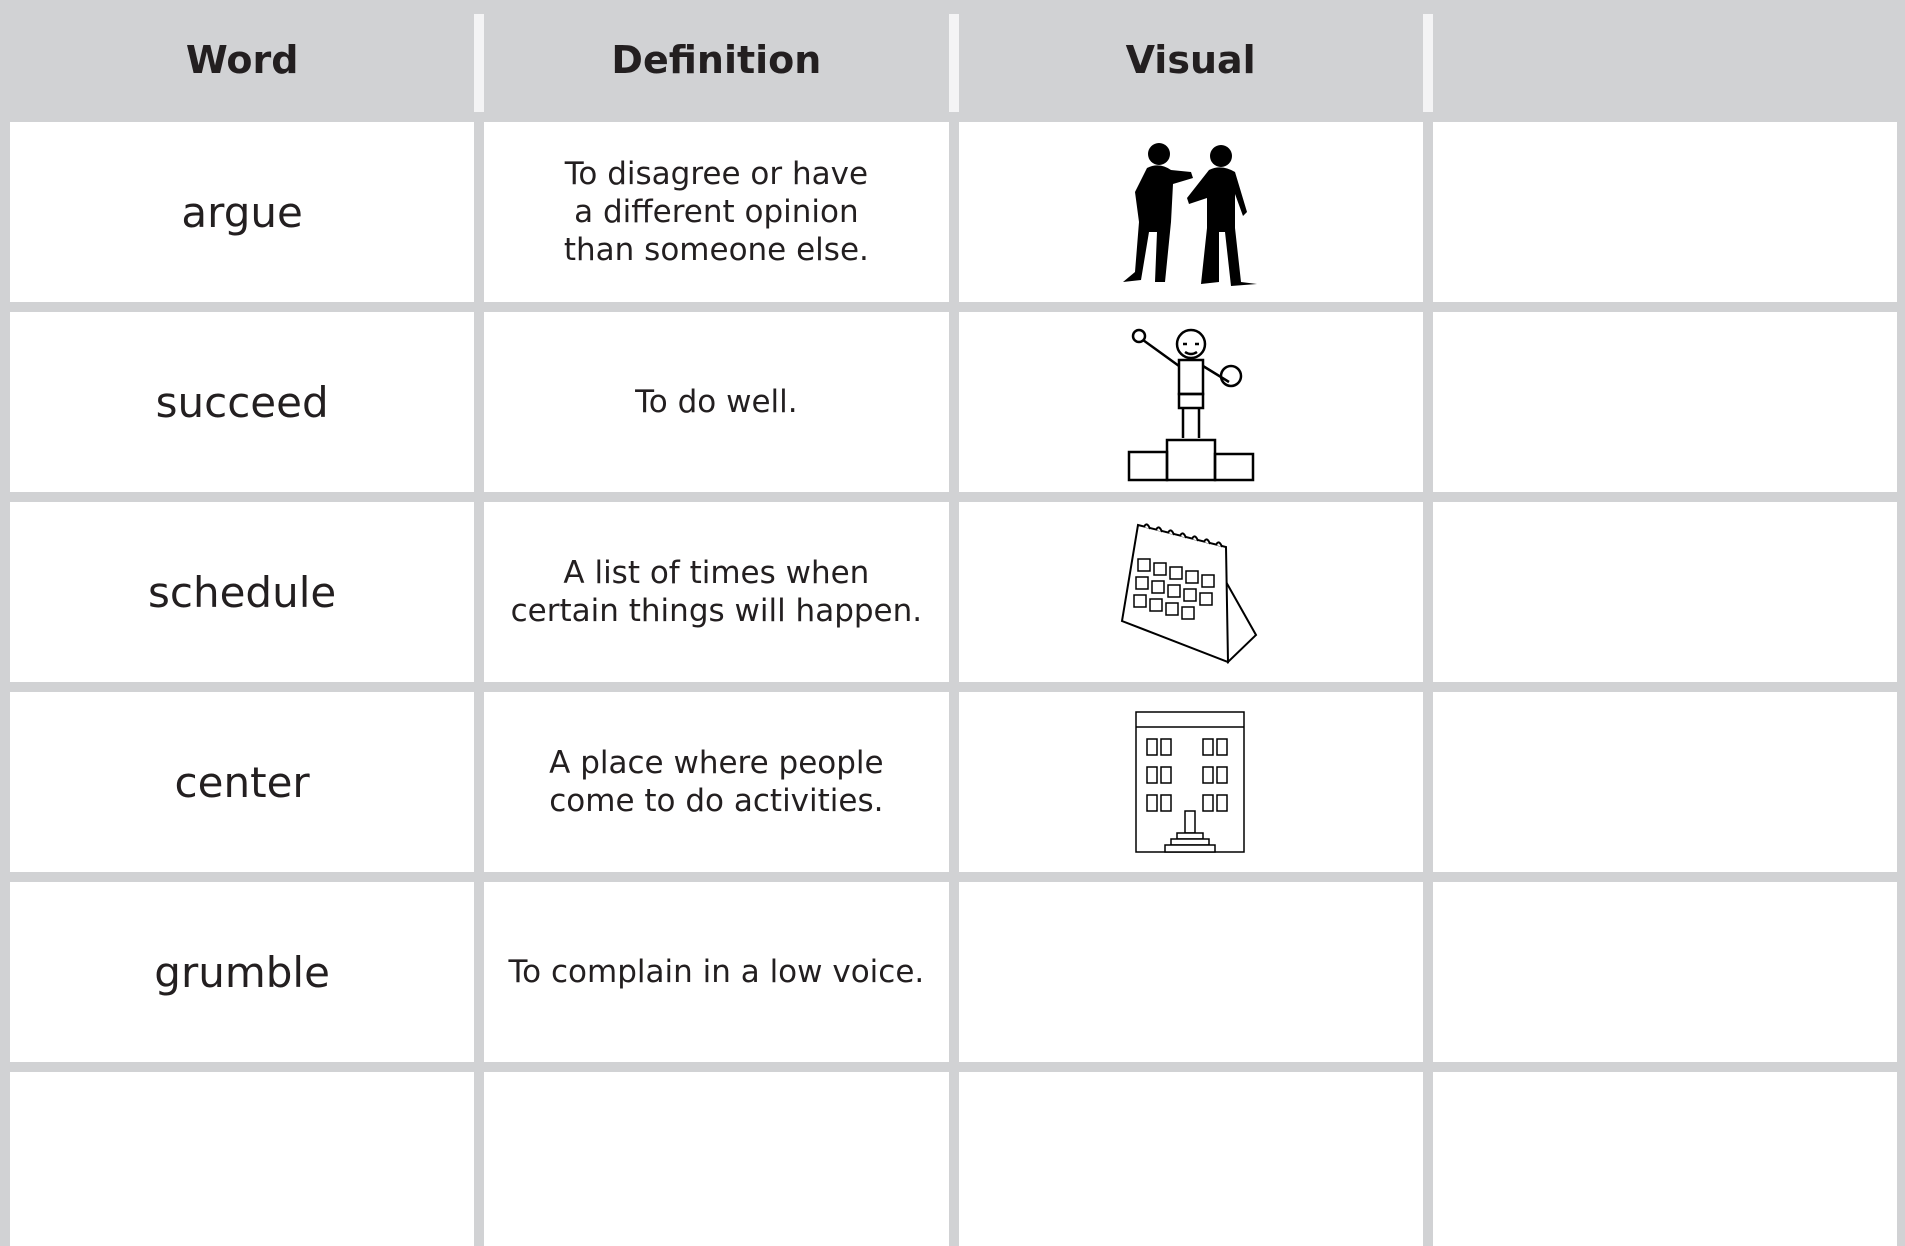 The image size is (1905, 1246). What do you see at coordinates (1659, 60) in the screenshot?
I see `header-cell` at bounding box center [1659, 60].